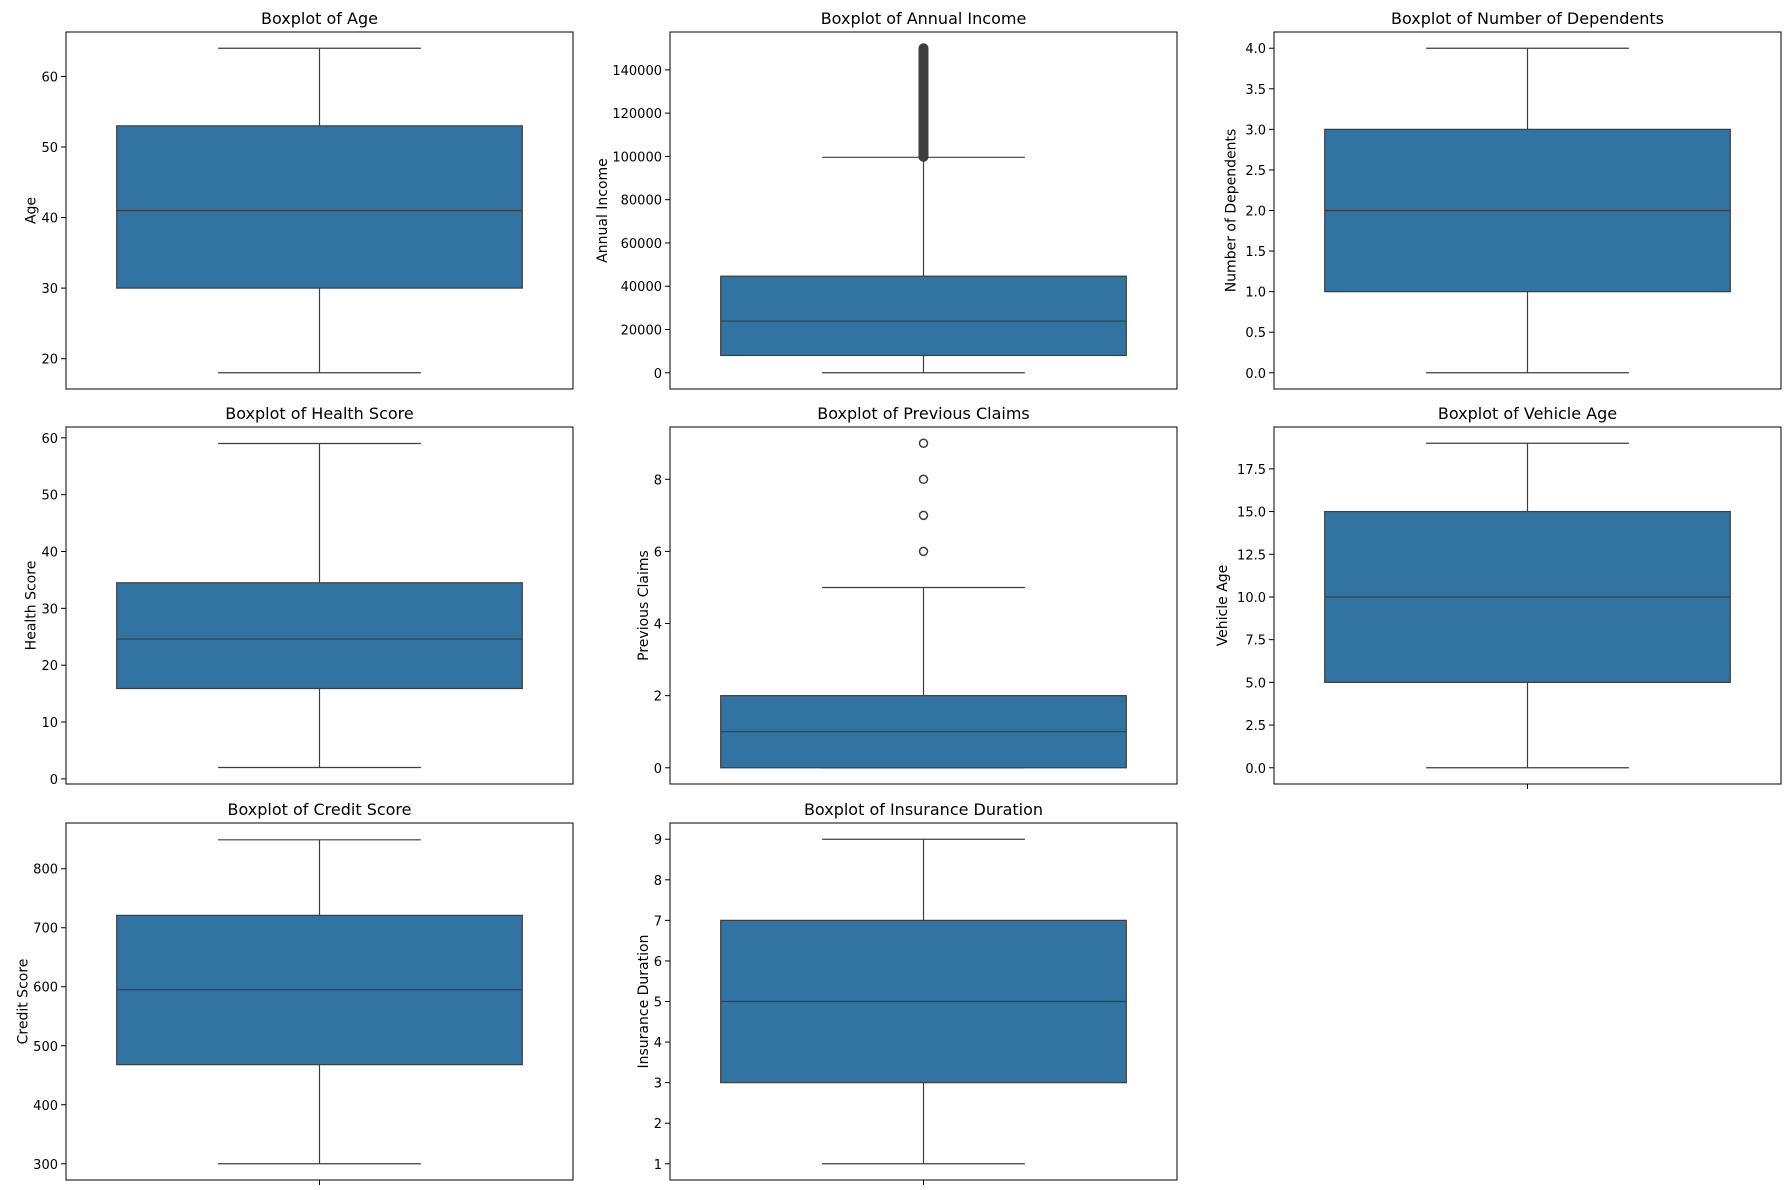  Describe the element at coordinates (1527, 413) in the screenshot. I see `subplot-title: Boxplot of Vehicle Age` at that location.